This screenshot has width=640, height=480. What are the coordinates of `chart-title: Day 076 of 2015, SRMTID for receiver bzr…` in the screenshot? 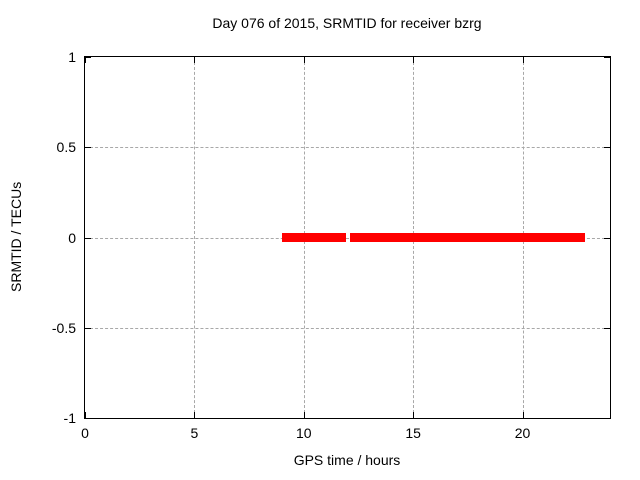 It's located at (347, 23).